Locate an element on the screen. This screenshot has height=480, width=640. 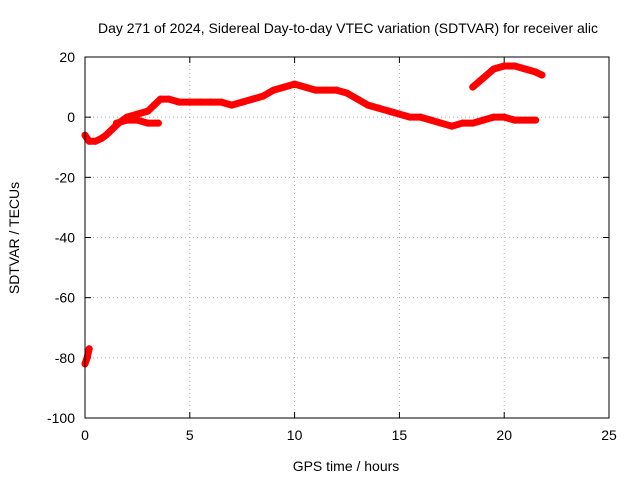
y-tick-label: -80 is located at coordinates (65, 358).